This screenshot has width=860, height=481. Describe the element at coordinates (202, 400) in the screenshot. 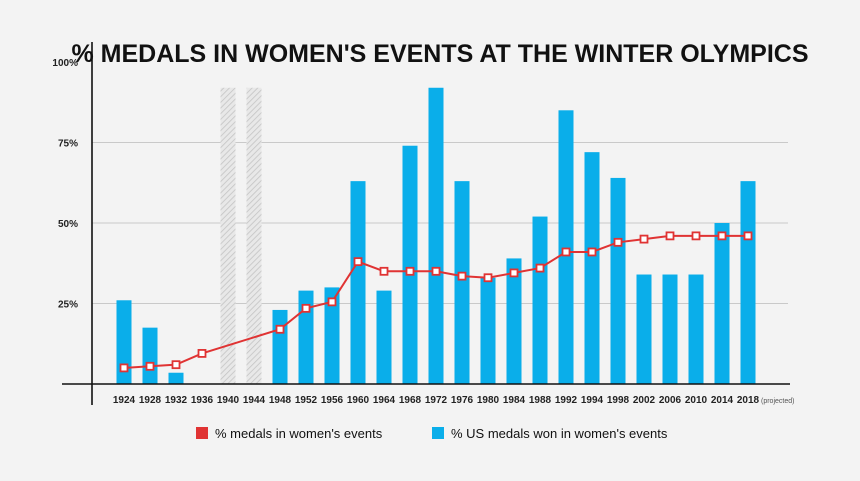

I see `x-tick-label: 1936` at that location.